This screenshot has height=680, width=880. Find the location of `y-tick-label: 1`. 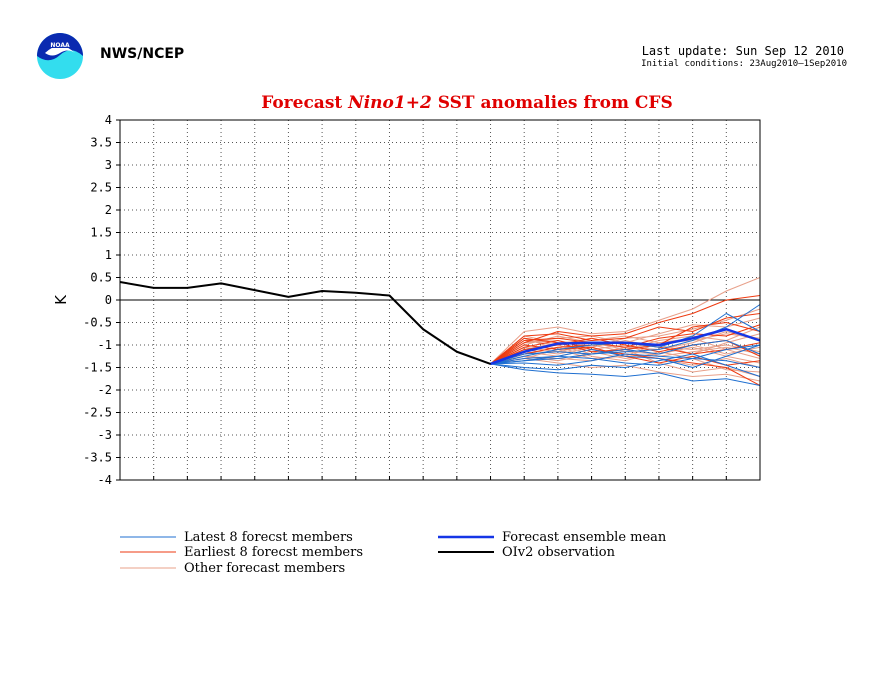

y-tick-label: 1 is located at coordinates (108, 255).